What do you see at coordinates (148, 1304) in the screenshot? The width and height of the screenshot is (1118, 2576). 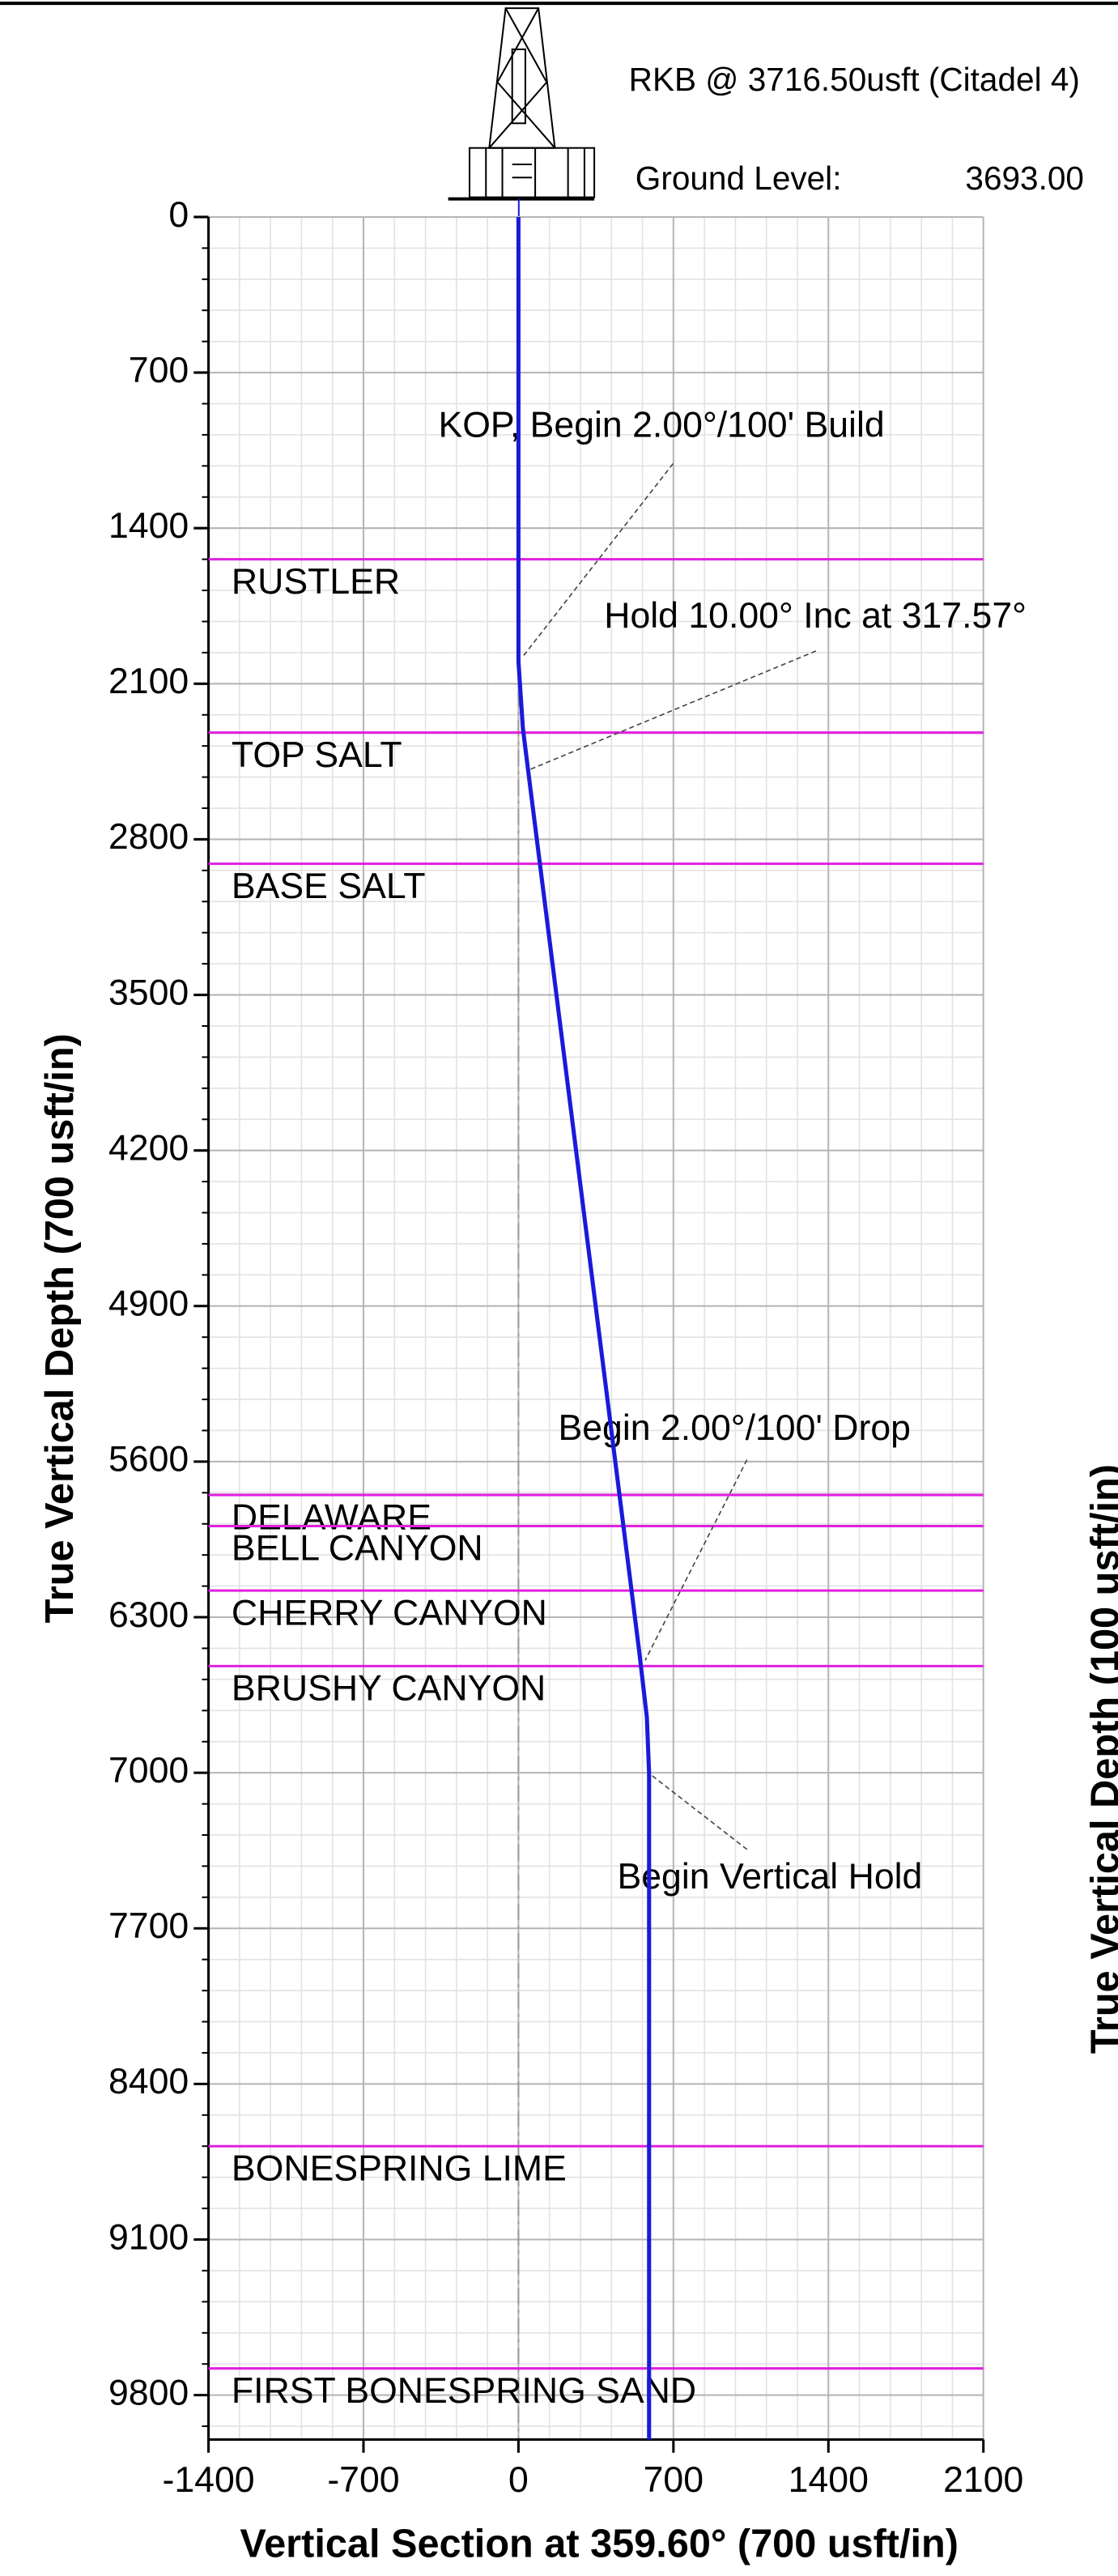 I see `y-tick-label: 4900` at bounding box center [148, 1304].